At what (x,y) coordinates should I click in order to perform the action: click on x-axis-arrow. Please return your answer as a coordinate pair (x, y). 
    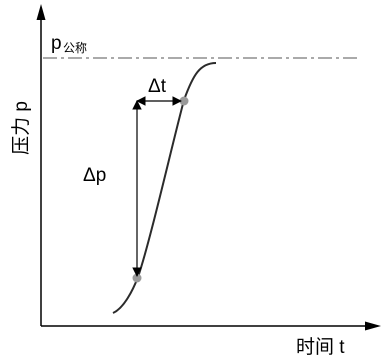
    Looking at the image, I should click on (373, 326).